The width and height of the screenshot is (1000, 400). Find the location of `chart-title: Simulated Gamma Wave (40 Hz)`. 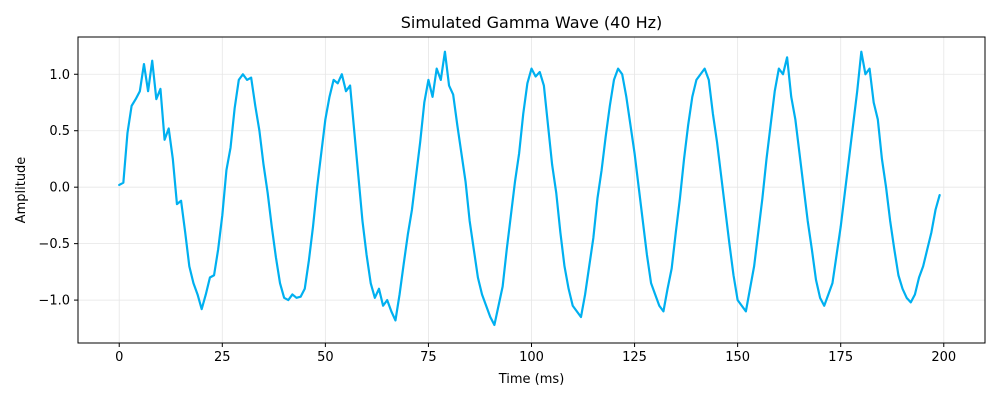

chart-title: Simulated Gamma Wave (40 Hz) is located at coordinates (532, 22).